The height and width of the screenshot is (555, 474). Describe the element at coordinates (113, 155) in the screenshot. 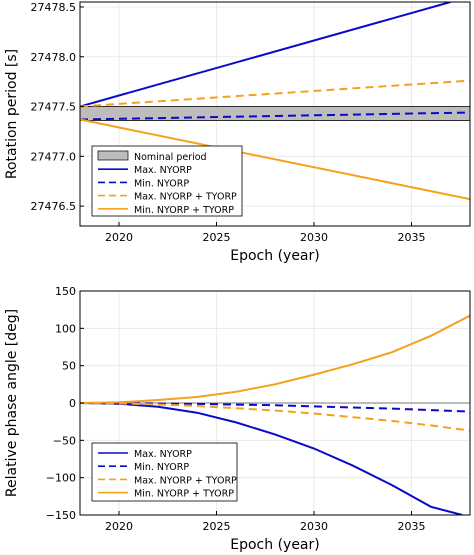

I see `legend-swatch-nominal` at that location.